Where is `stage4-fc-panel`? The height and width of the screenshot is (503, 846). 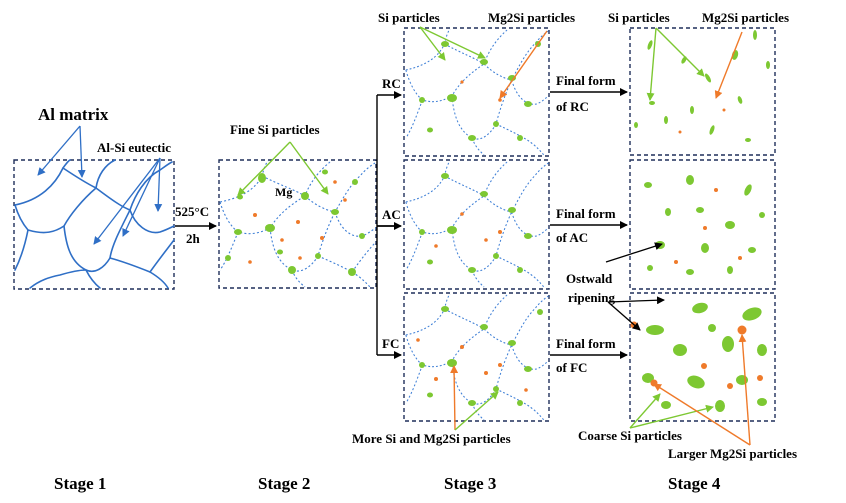 stage4-fc-panel is located at coordinates (702, 357).